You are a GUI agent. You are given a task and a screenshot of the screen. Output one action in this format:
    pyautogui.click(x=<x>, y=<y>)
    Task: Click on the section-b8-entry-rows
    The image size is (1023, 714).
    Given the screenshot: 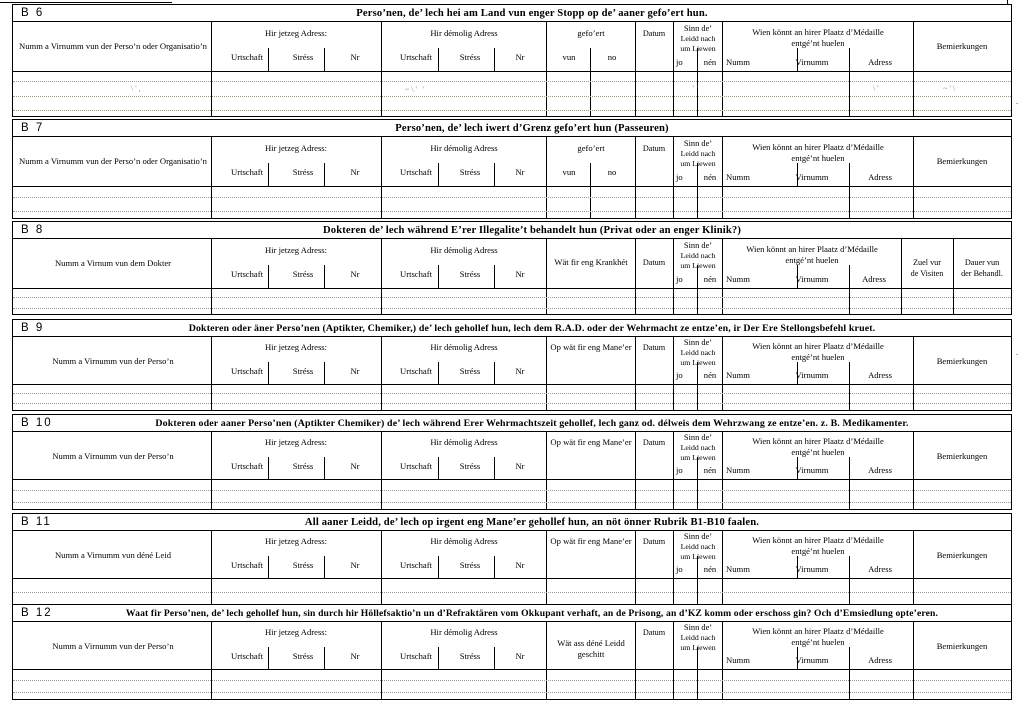 What is the action you would take?
    pyautogui.click(x=512, y=302)
    